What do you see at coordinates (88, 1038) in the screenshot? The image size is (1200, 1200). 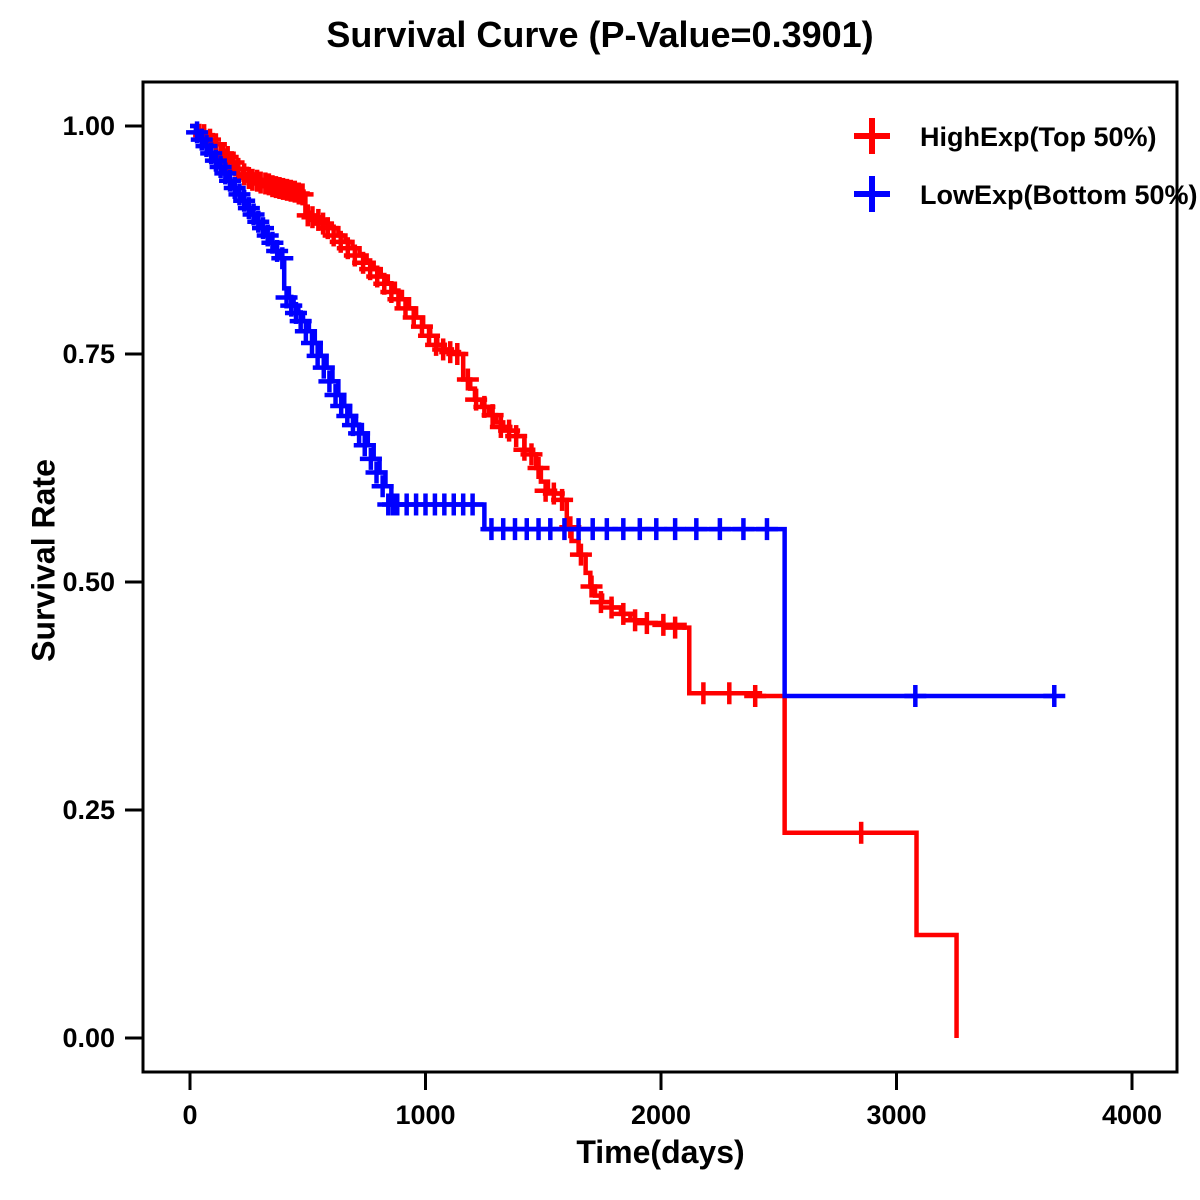 I see `y-tick-label: 0.00` at bounding box center [88, 1038].